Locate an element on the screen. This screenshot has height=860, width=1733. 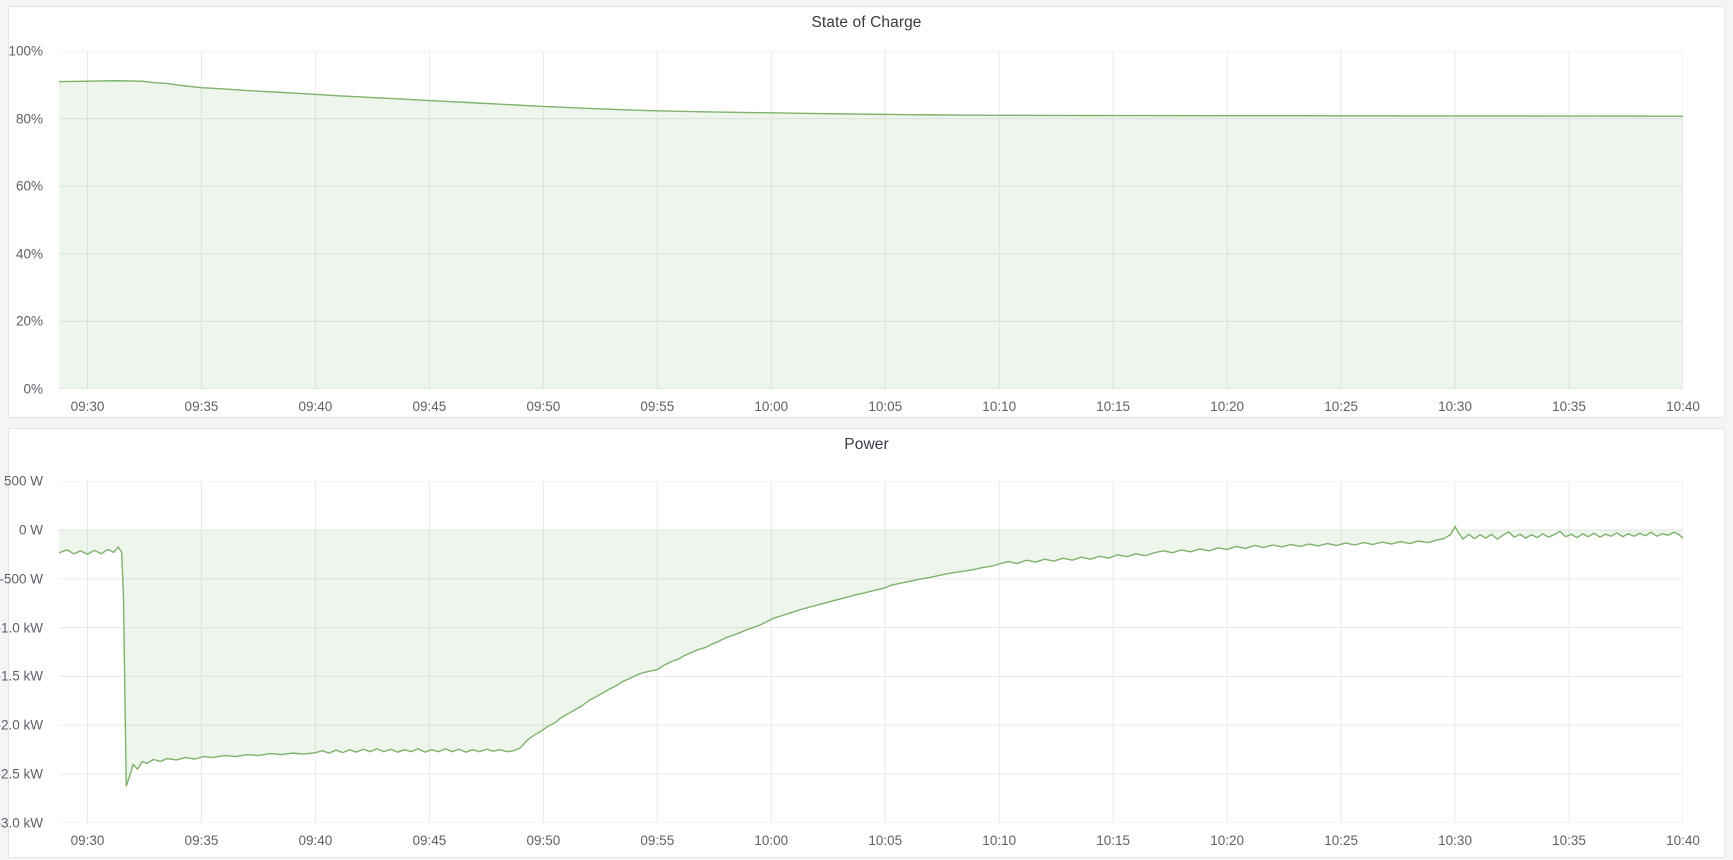
panel-title: Power is located at coordinates (866, 444).